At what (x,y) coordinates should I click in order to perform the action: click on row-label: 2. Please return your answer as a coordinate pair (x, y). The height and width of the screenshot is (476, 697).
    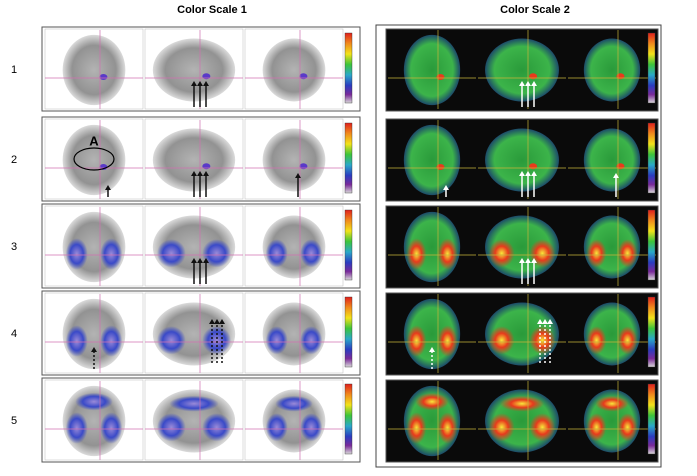
    Looking at the image, I should click on (14, 160).